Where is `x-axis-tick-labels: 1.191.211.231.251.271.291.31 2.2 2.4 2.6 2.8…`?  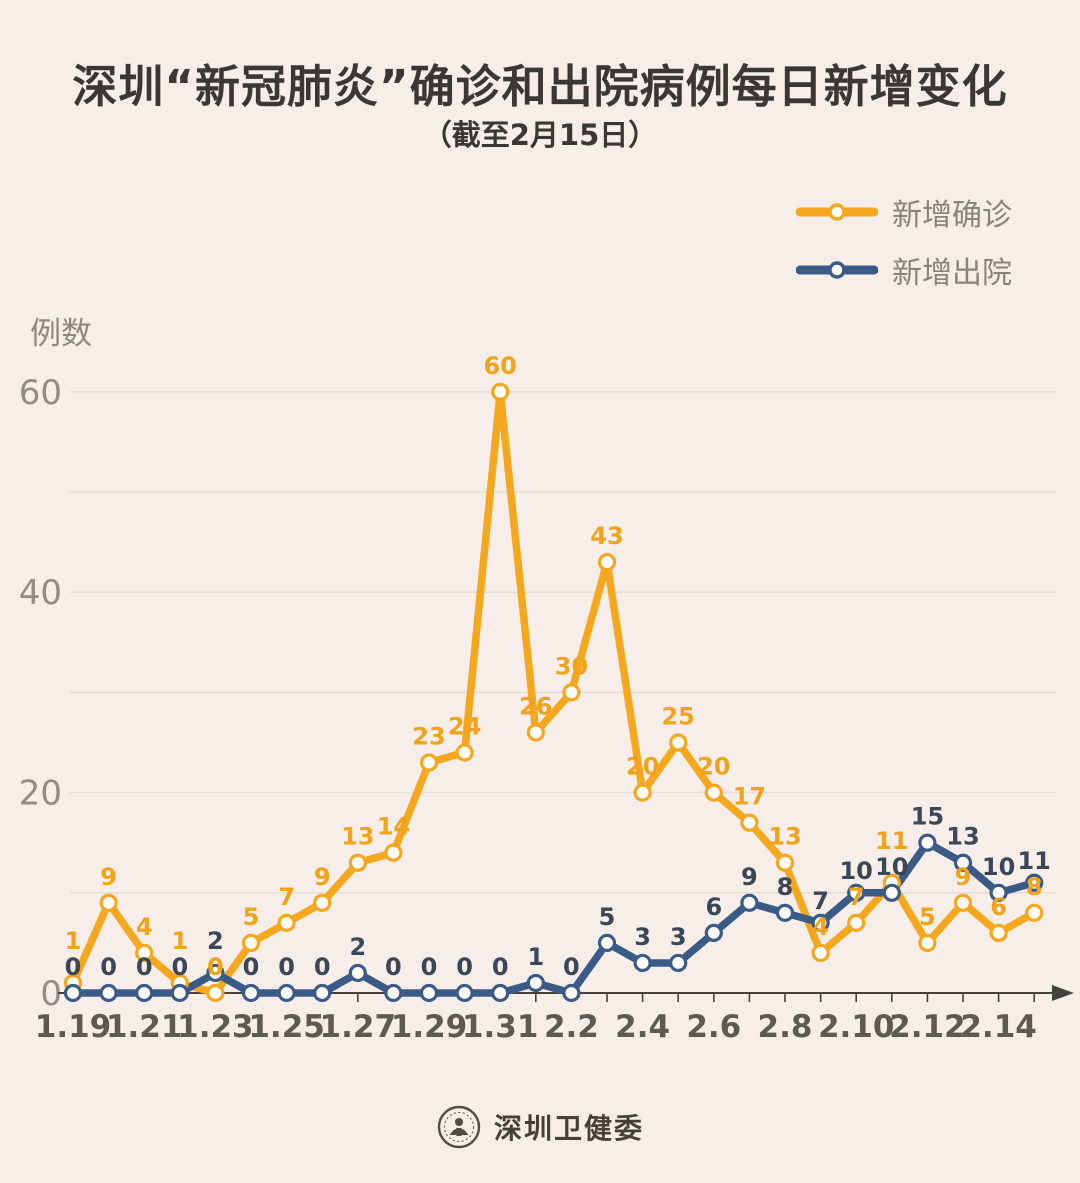 x-axis-tick-labels: 1.191.211.231.251.271.291.31 2.2 2.4 2.6 2.8… is located at coordinates (536, 1027).